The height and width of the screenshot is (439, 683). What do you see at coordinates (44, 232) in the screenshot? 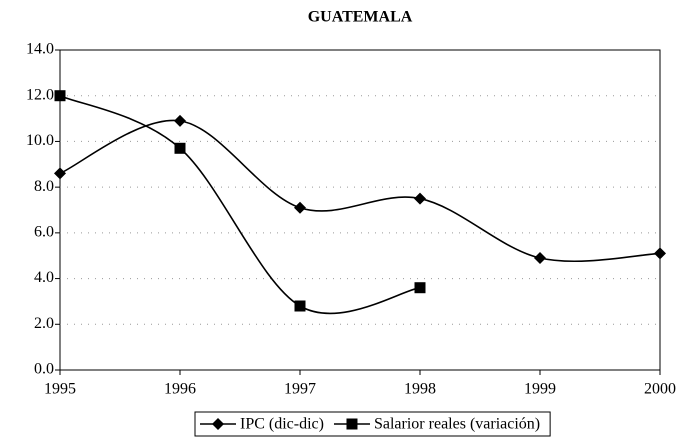
I see `y-tick-label: 6.0` at bounding box center [44, 232].